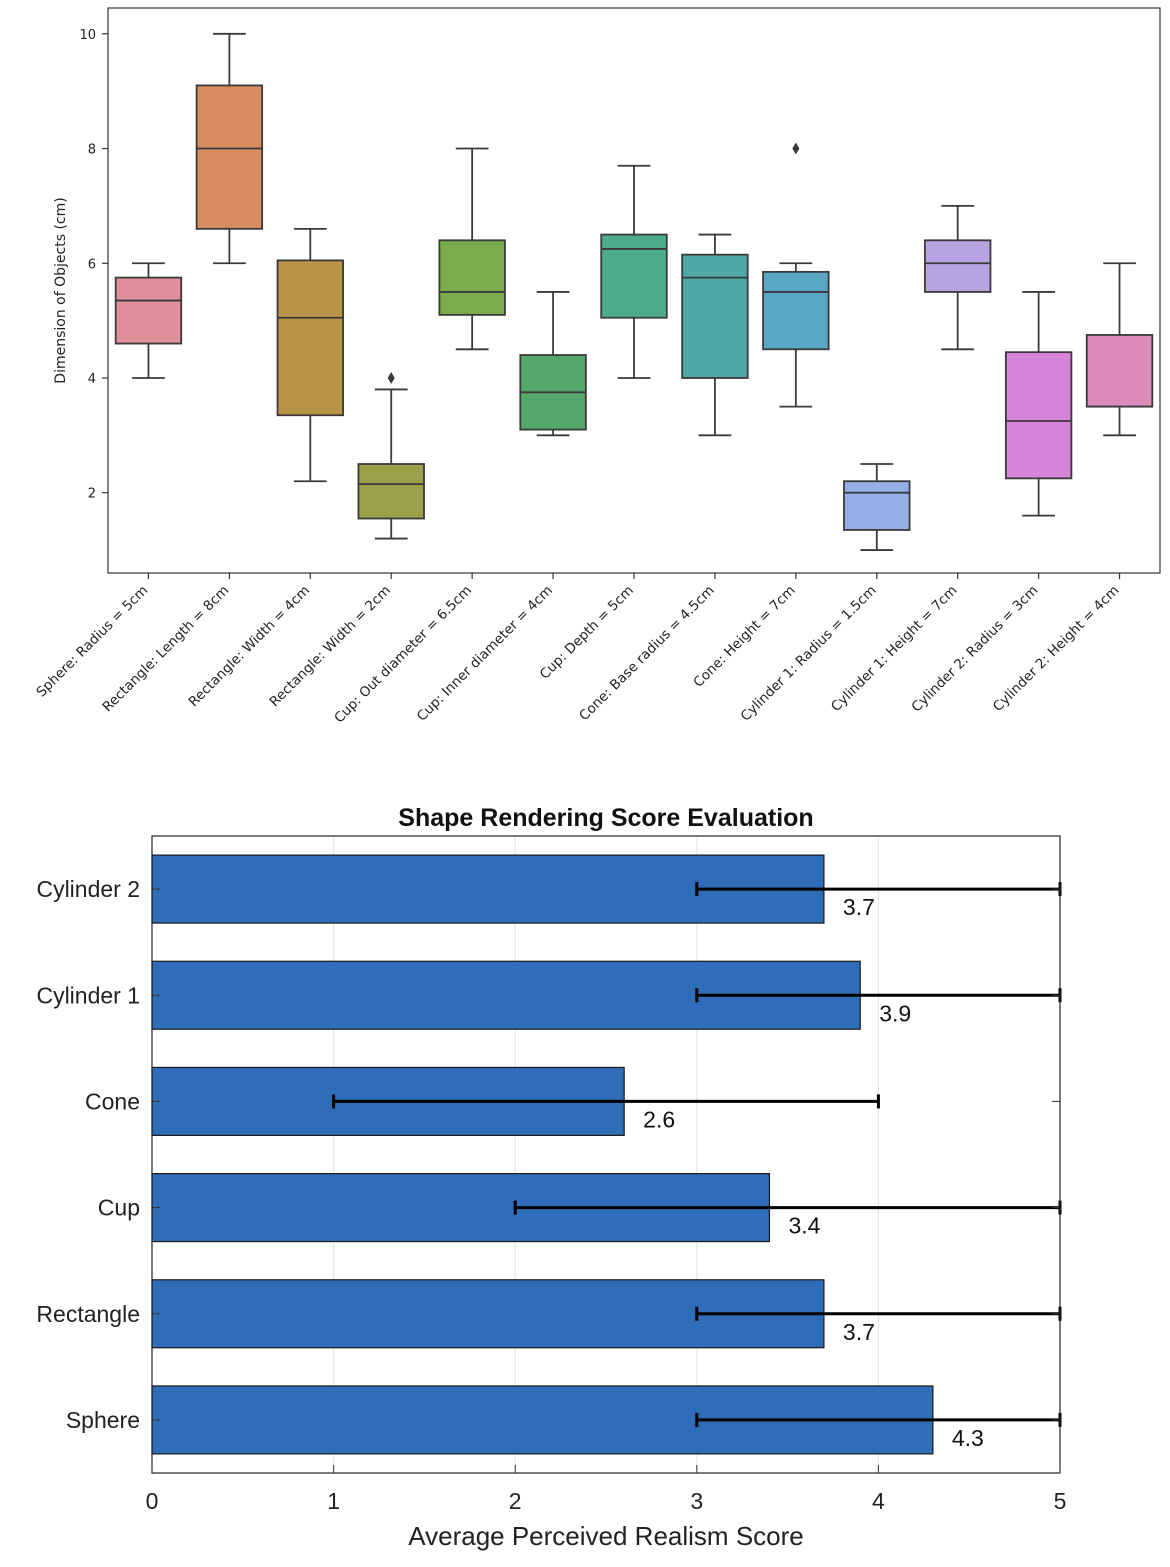 The image size is (1170, 1567). What do you see at coordinates (809, 654) in the screenshot?
I see `x-tick-label: Cylinder 1: Radius = 1.5cm` at bounding box center [809, 654].